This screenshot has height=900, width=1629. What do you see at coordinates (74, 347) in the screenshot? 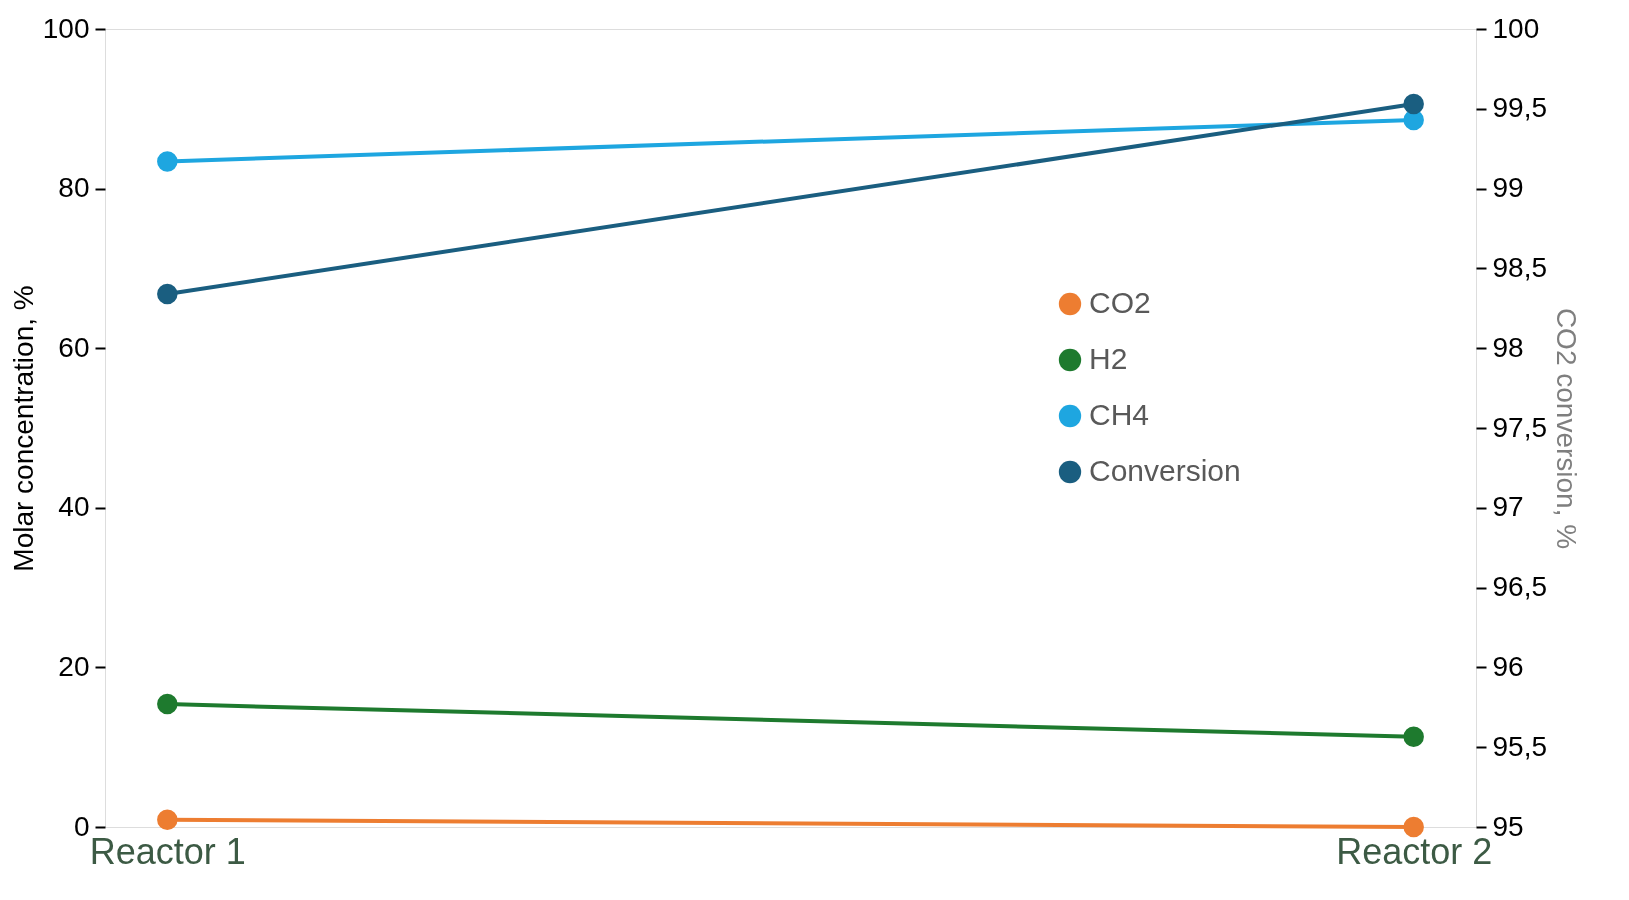
I see `y-tick-label: 60` at bounding box center [74, 347].